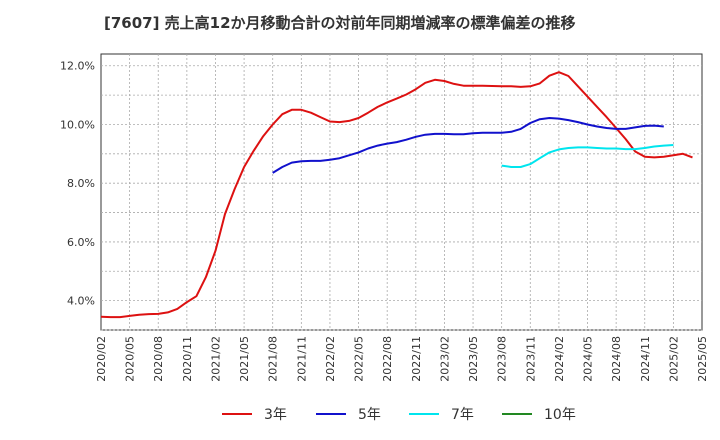 The width and height of the screenshot is (720, 440). Describe the element at coordinates (340, 23) in the screenshot. I see `chart-title: [7607] 売上高12か月移動合計の対前年同期増減率の標準偏差の推移` at that location.